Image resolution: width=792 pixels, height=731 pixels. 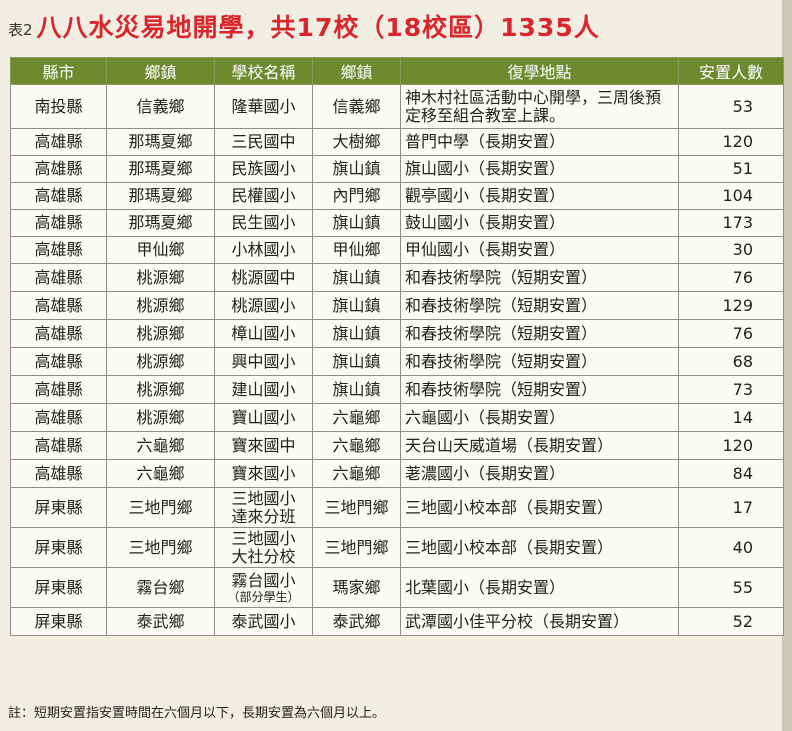 I want to click on header-row: 縣市 鄉鎮 學校名稱 鄉鎮 復學地點 安置人數, so click(x=397, y=71).